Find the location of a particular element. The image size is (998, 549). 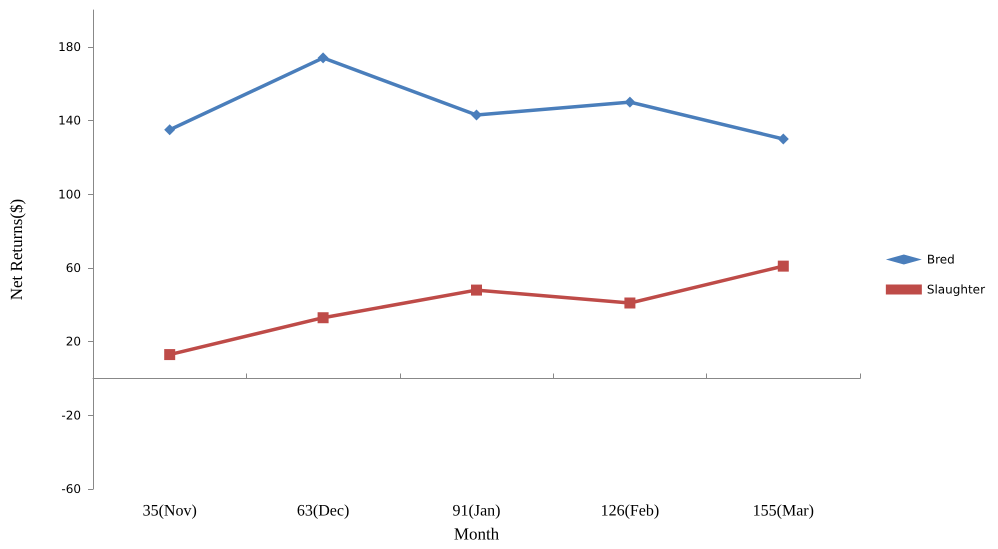

y-tick-label: 60 is located at coordinates (73, 267).